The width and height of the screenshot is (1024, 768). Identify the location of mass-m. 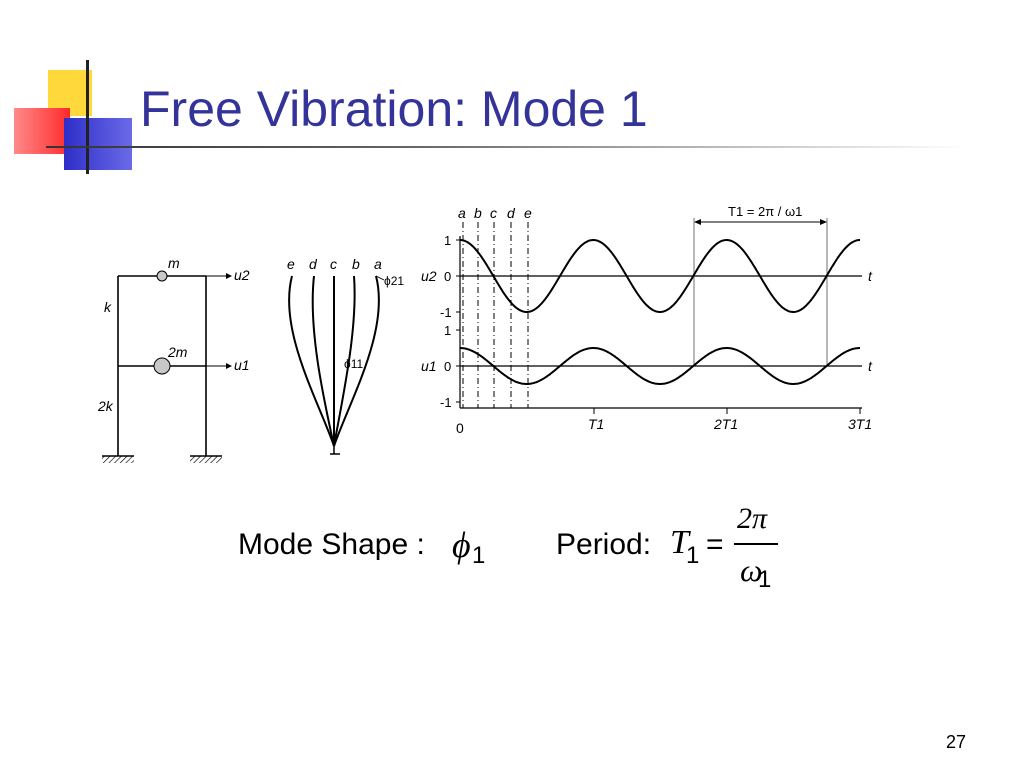
(162, 276).